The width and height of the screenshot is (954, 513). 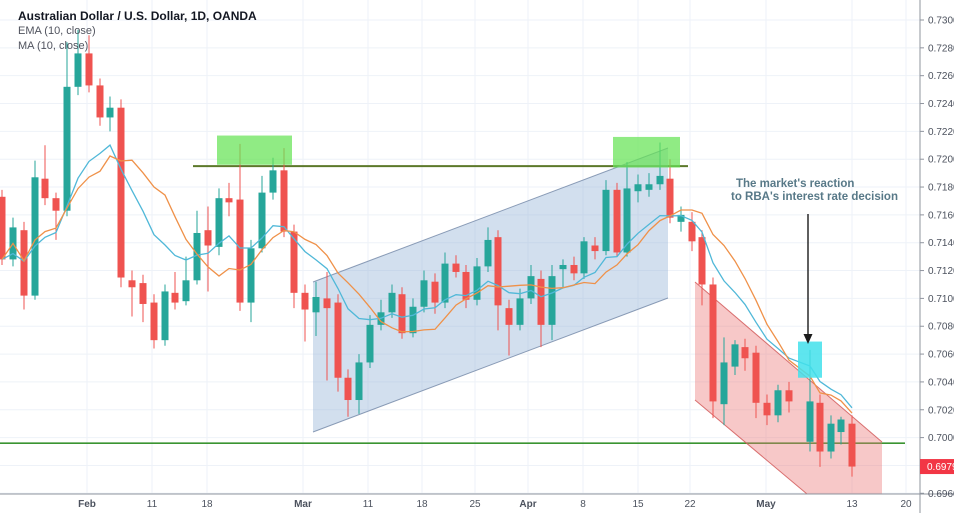 What do you see at coordinates (57, 31) in the screenshot?
I see `indicator-ema-label: EMA (10, close)` at bounding box center [57, 31].